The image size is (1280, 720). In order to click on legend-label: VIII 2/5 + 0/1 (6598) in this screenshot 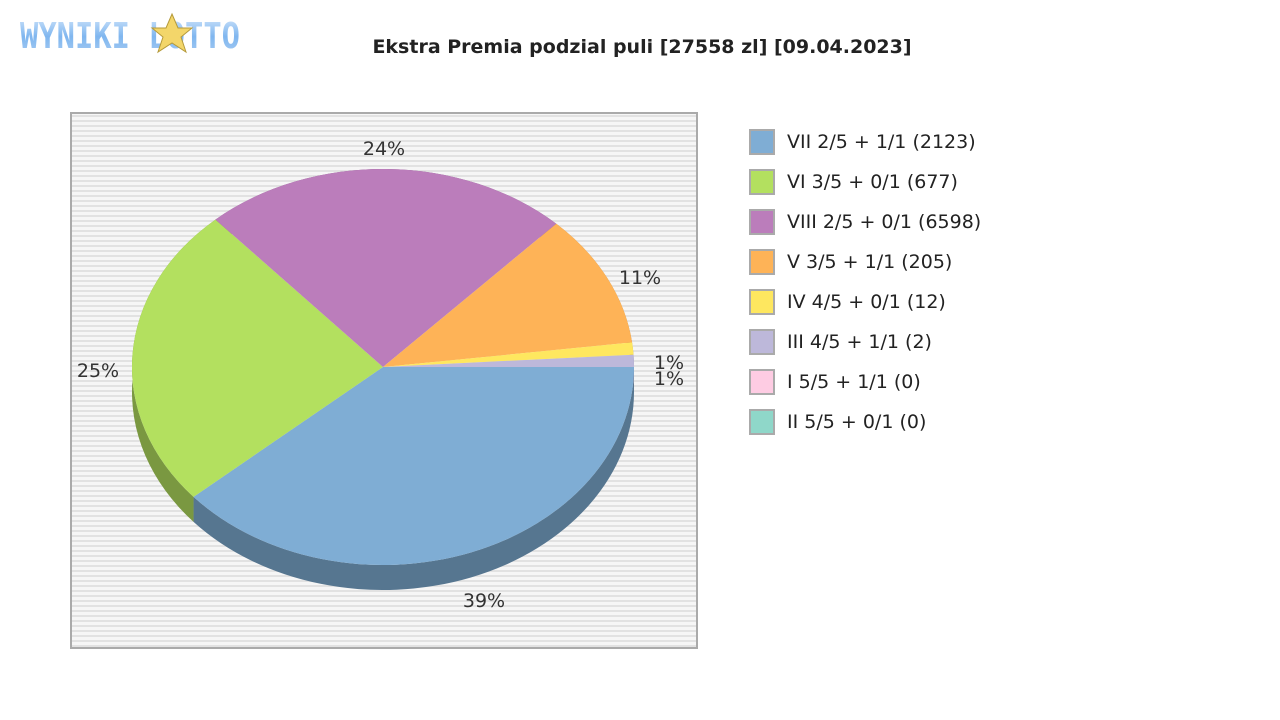, I will do `click(884, 222)`.